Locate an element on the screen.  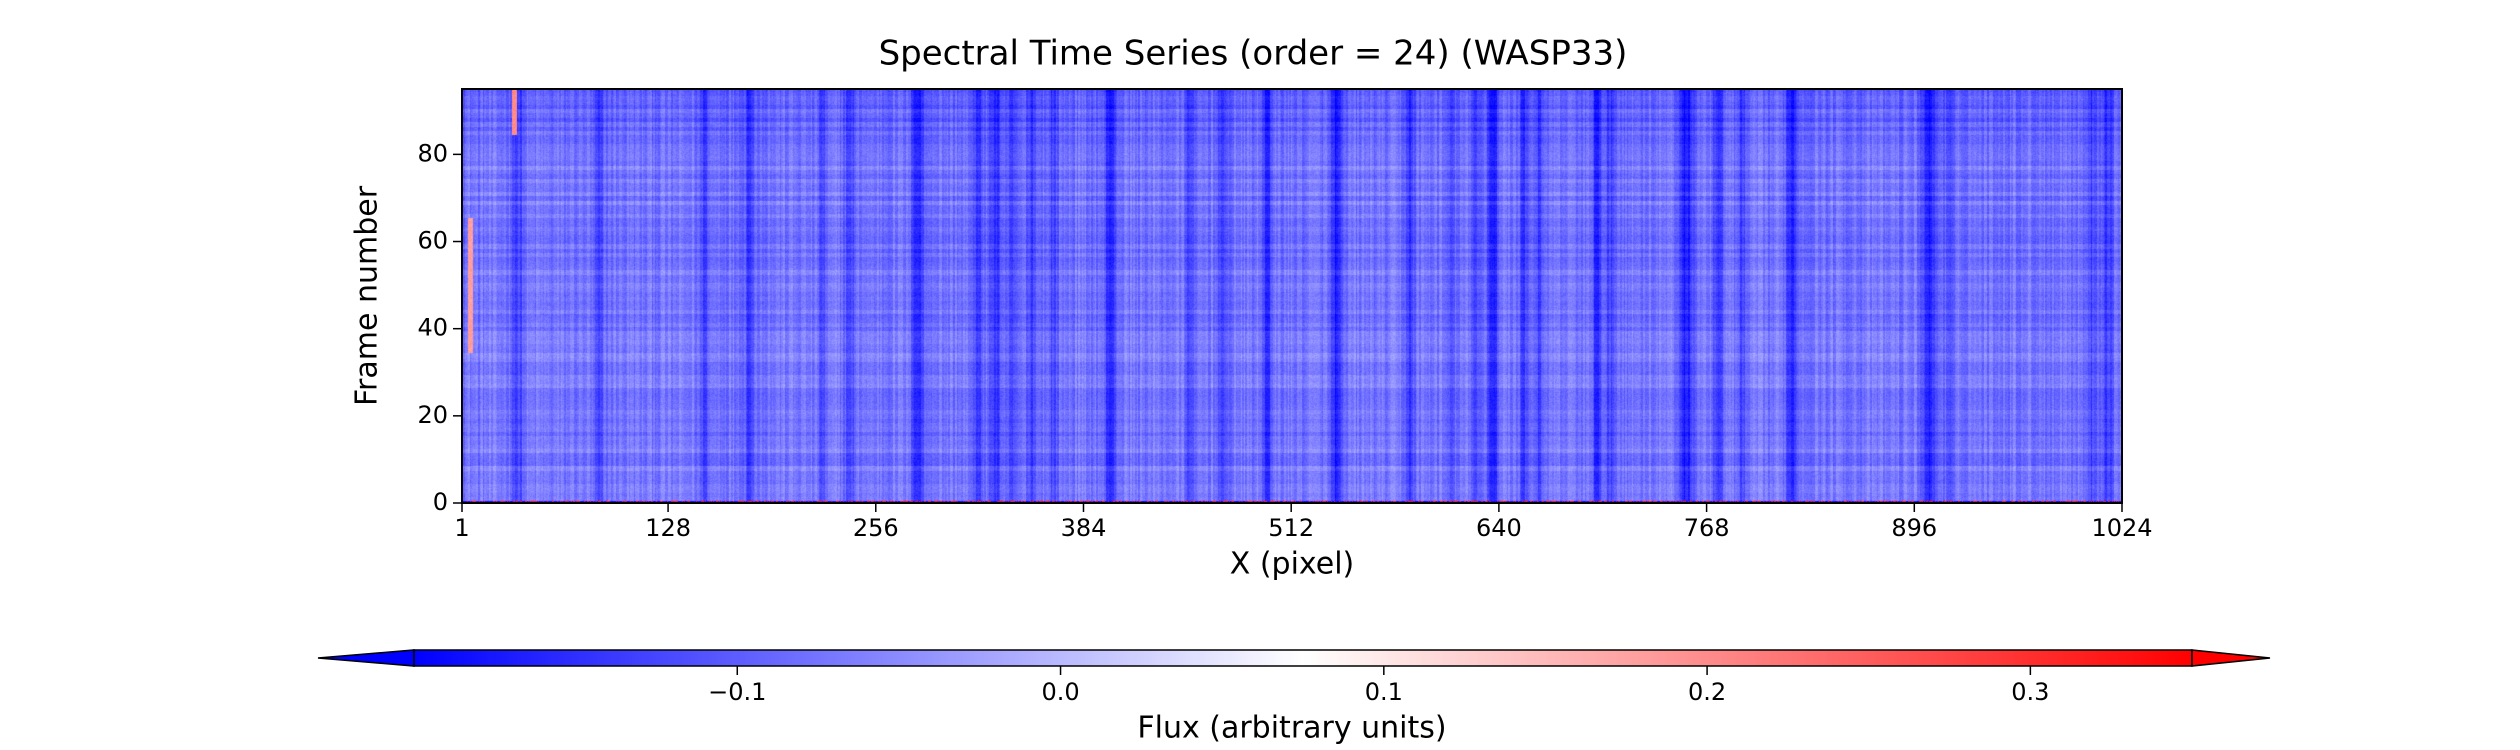
colorbar-tick-label: 0.0 is located at coordinates (1060, 692).